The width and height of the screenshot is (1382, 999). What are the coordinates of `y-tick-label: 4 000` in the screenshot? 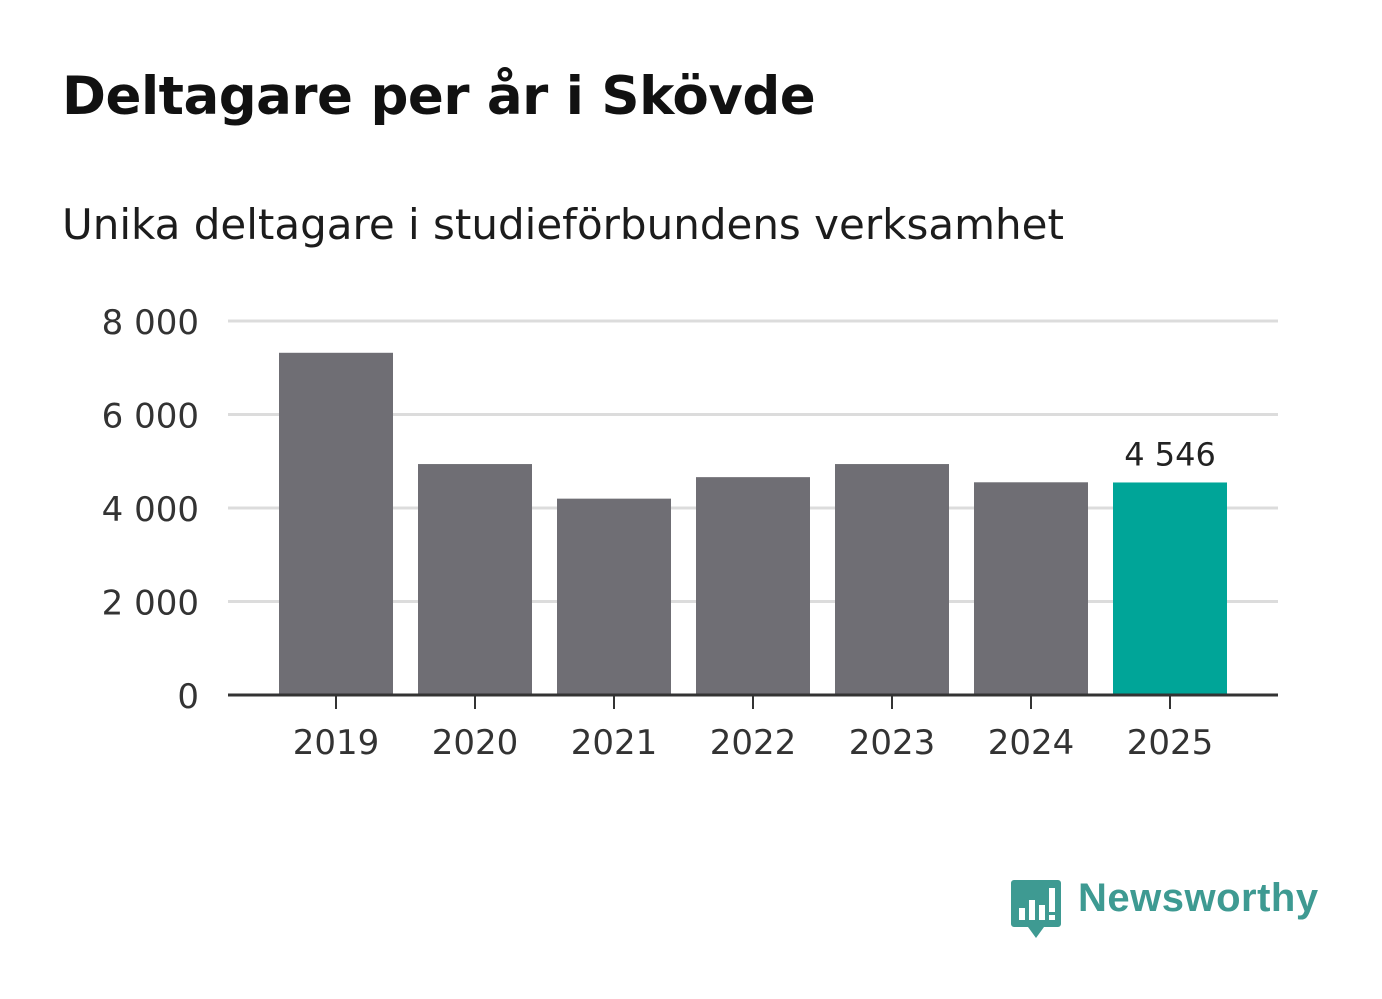 It's located at (150, 510).